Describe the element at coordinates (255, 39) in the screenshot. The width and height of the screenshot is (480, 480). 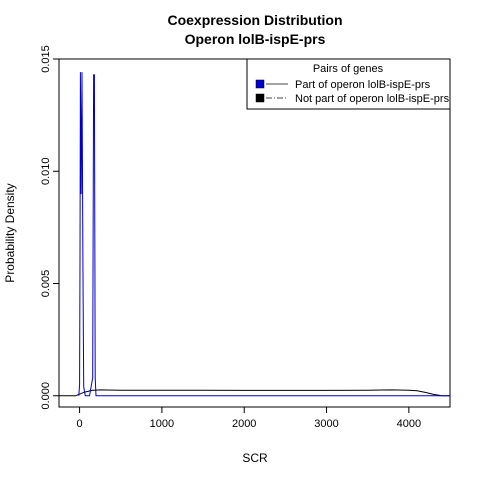
I see `chart-subtitle: Operon lolB-ispE-prs` at that location.